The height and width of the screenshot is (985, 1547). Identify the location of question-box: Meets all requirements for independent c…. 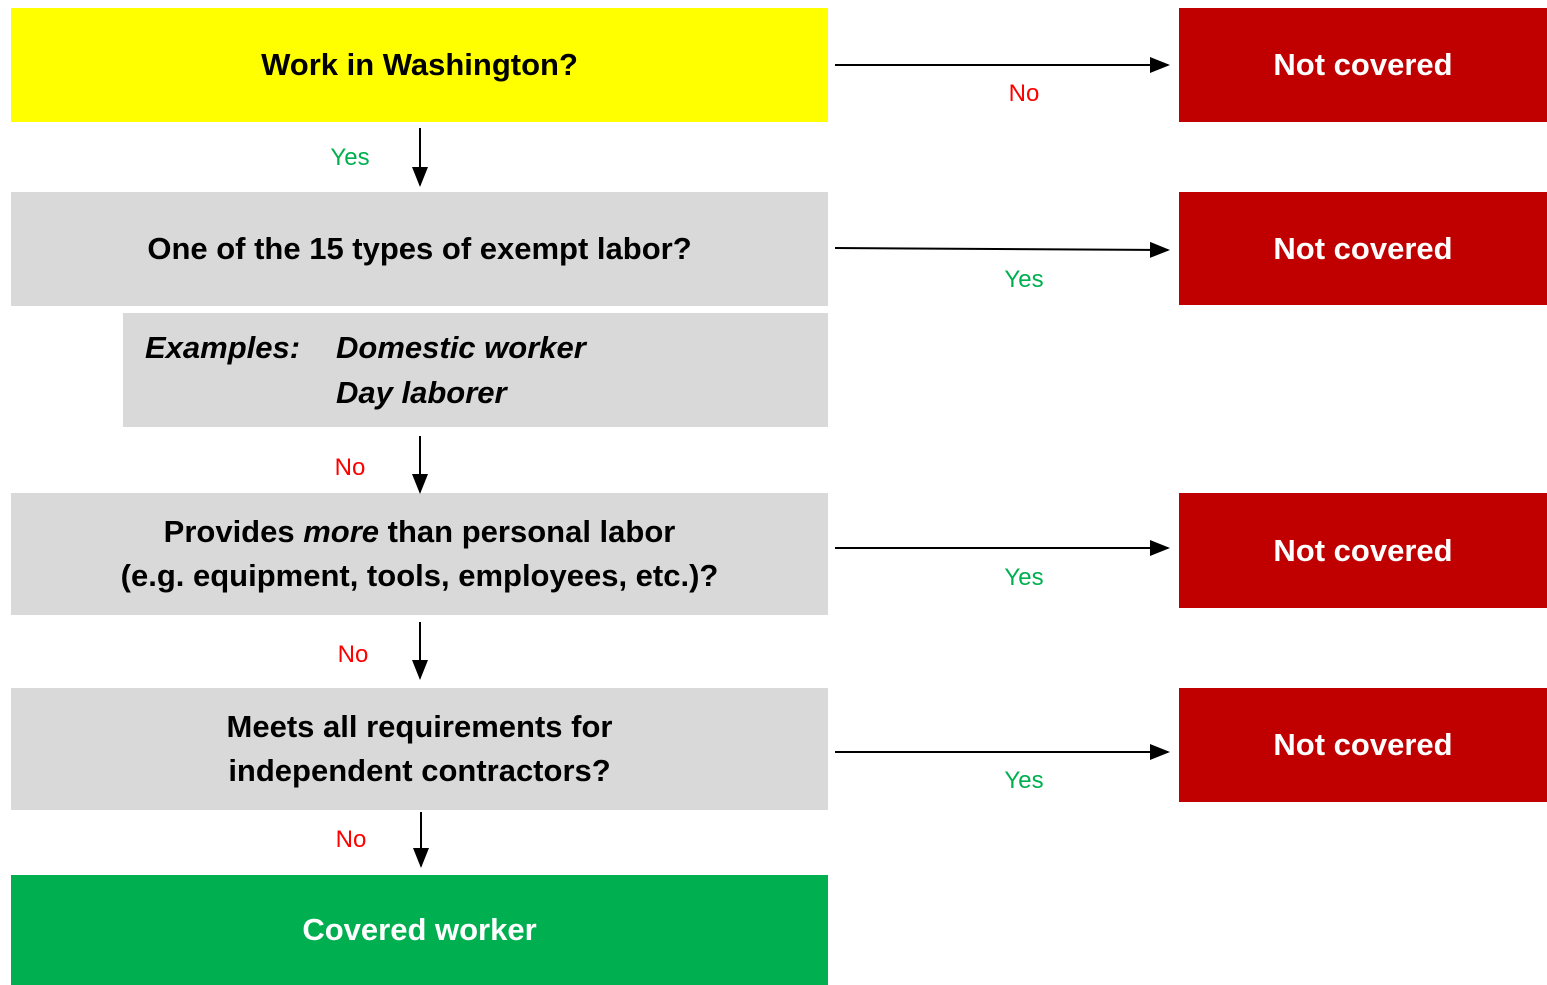
(419, 749).